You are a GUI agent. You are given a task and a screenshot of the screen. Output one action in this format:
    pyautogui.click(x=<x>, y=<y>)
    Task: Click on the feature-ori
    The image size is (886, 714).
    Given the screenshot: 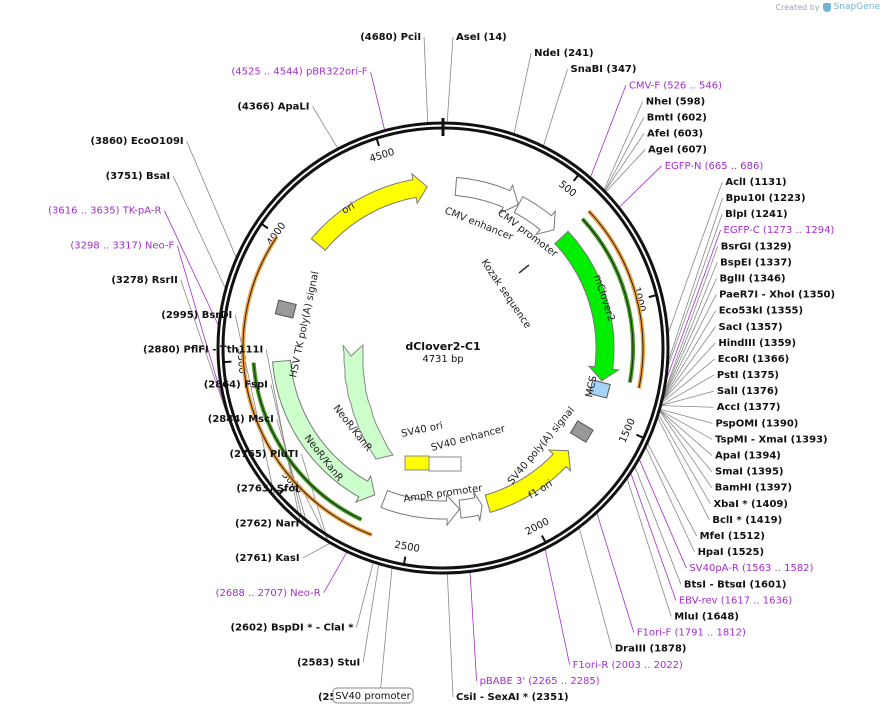 What is the action you would take?
    pyautogui.click(x=369, y=212)
    